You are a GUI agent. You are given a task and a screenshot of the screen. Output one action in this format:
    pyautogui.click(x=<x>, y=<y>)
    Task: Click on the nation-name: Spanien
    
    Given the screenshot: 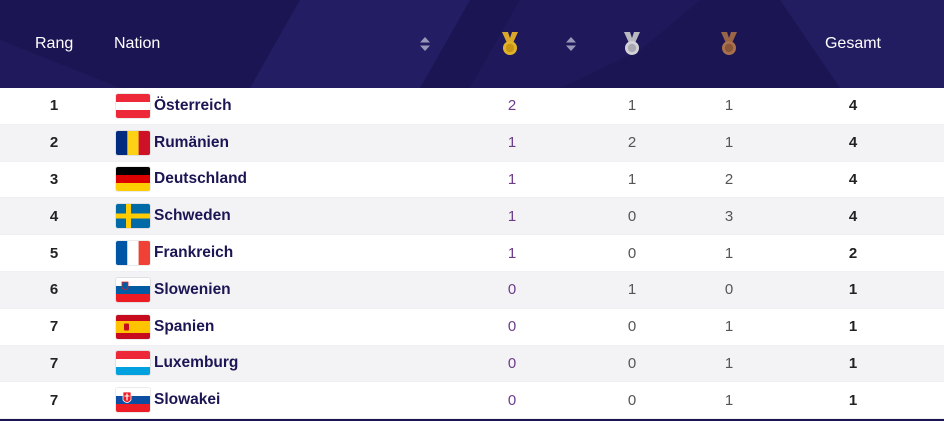 What is the action you would take?
    pyautogui.click(x=184, y=326)
    